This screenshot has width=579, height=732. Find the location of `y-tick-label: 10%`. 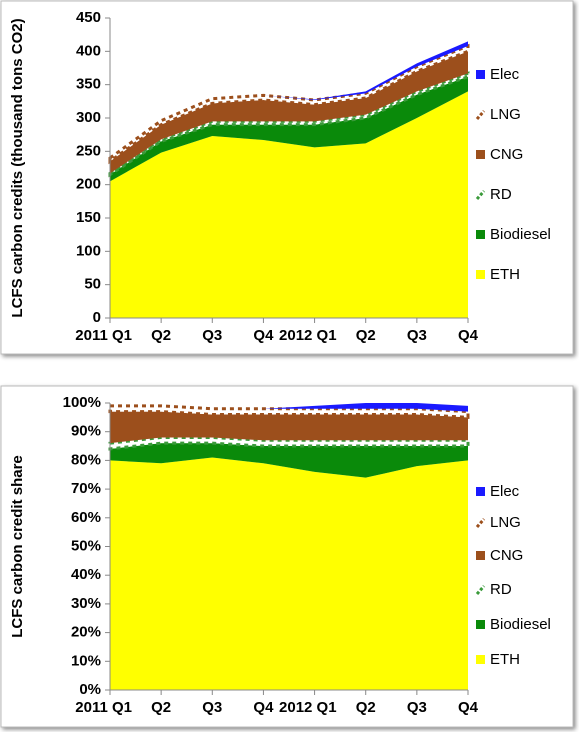

y-tick-label: 10% is located at coordinates (86, 660).